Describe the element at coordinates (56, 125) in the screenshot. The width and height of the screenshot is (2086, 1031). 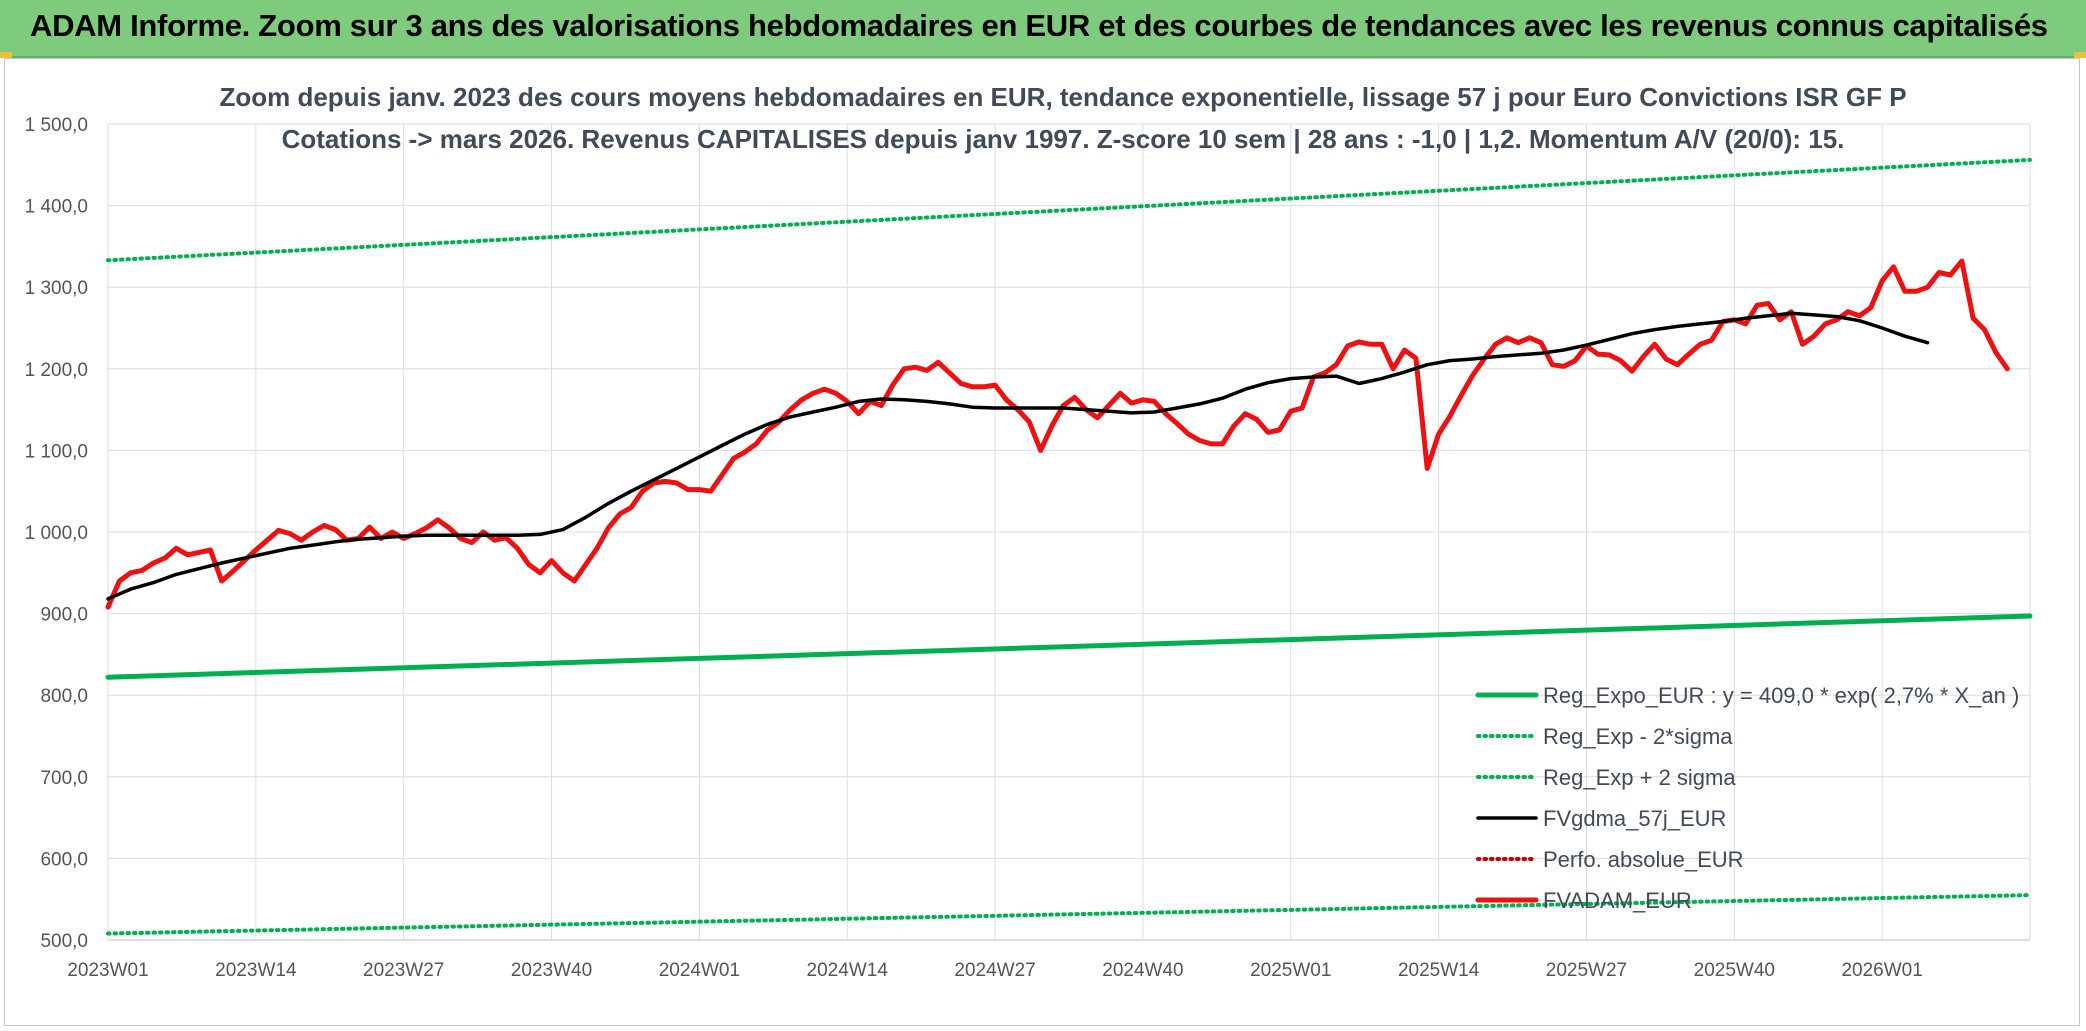
I see `y-tick-label: 1 500,0` at that location.